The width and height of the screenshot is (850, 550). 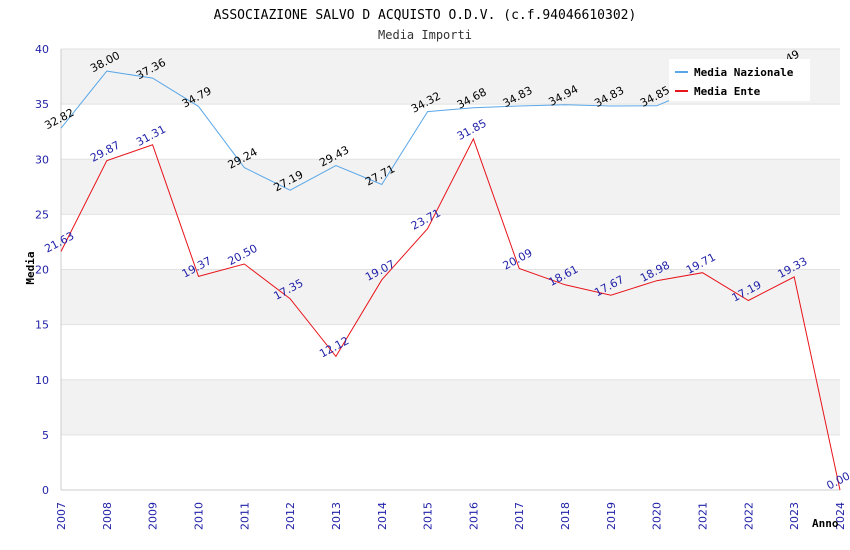 What do you see at coordinates (42, 325) in the screenshot?
I see `y-tick-label: 15` at bounding box center [42, 325].